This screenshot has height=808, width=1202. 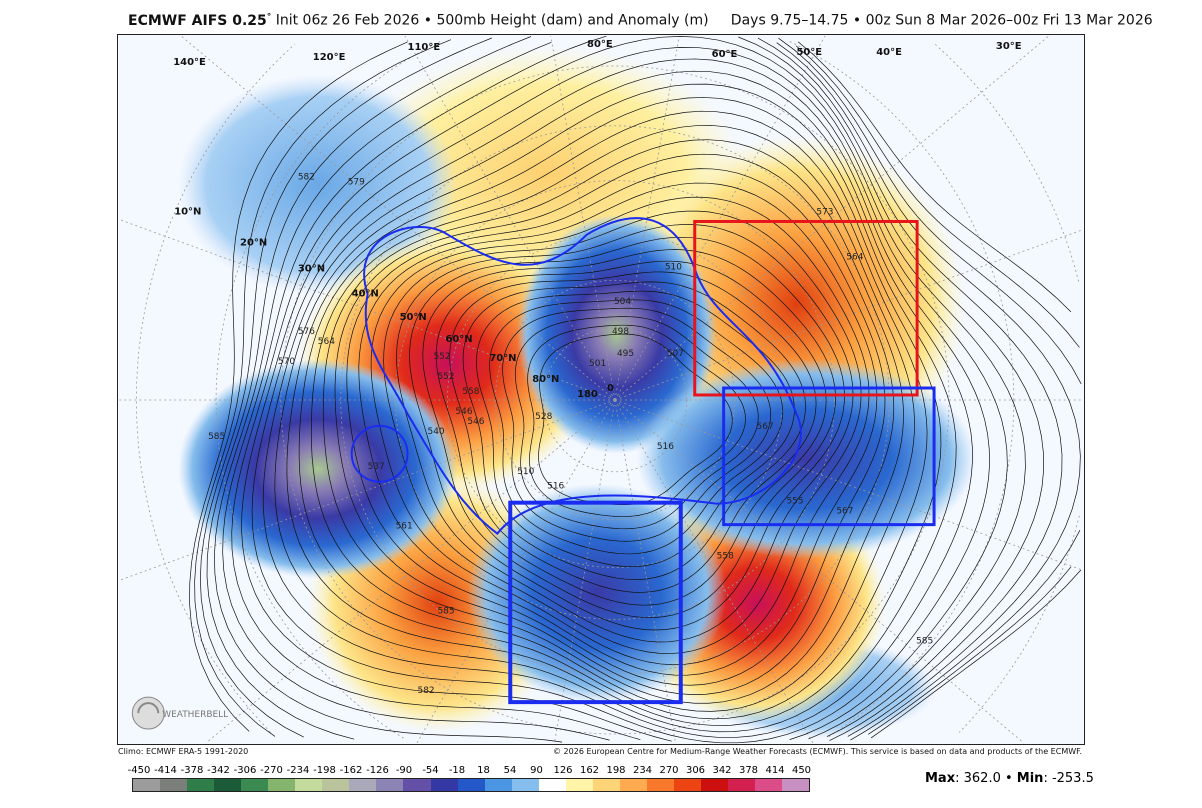 What do you see at coordinates (889, 52) in the screenshot?
I see `longitude-label: 40°E` at bounding box center [889, 52].